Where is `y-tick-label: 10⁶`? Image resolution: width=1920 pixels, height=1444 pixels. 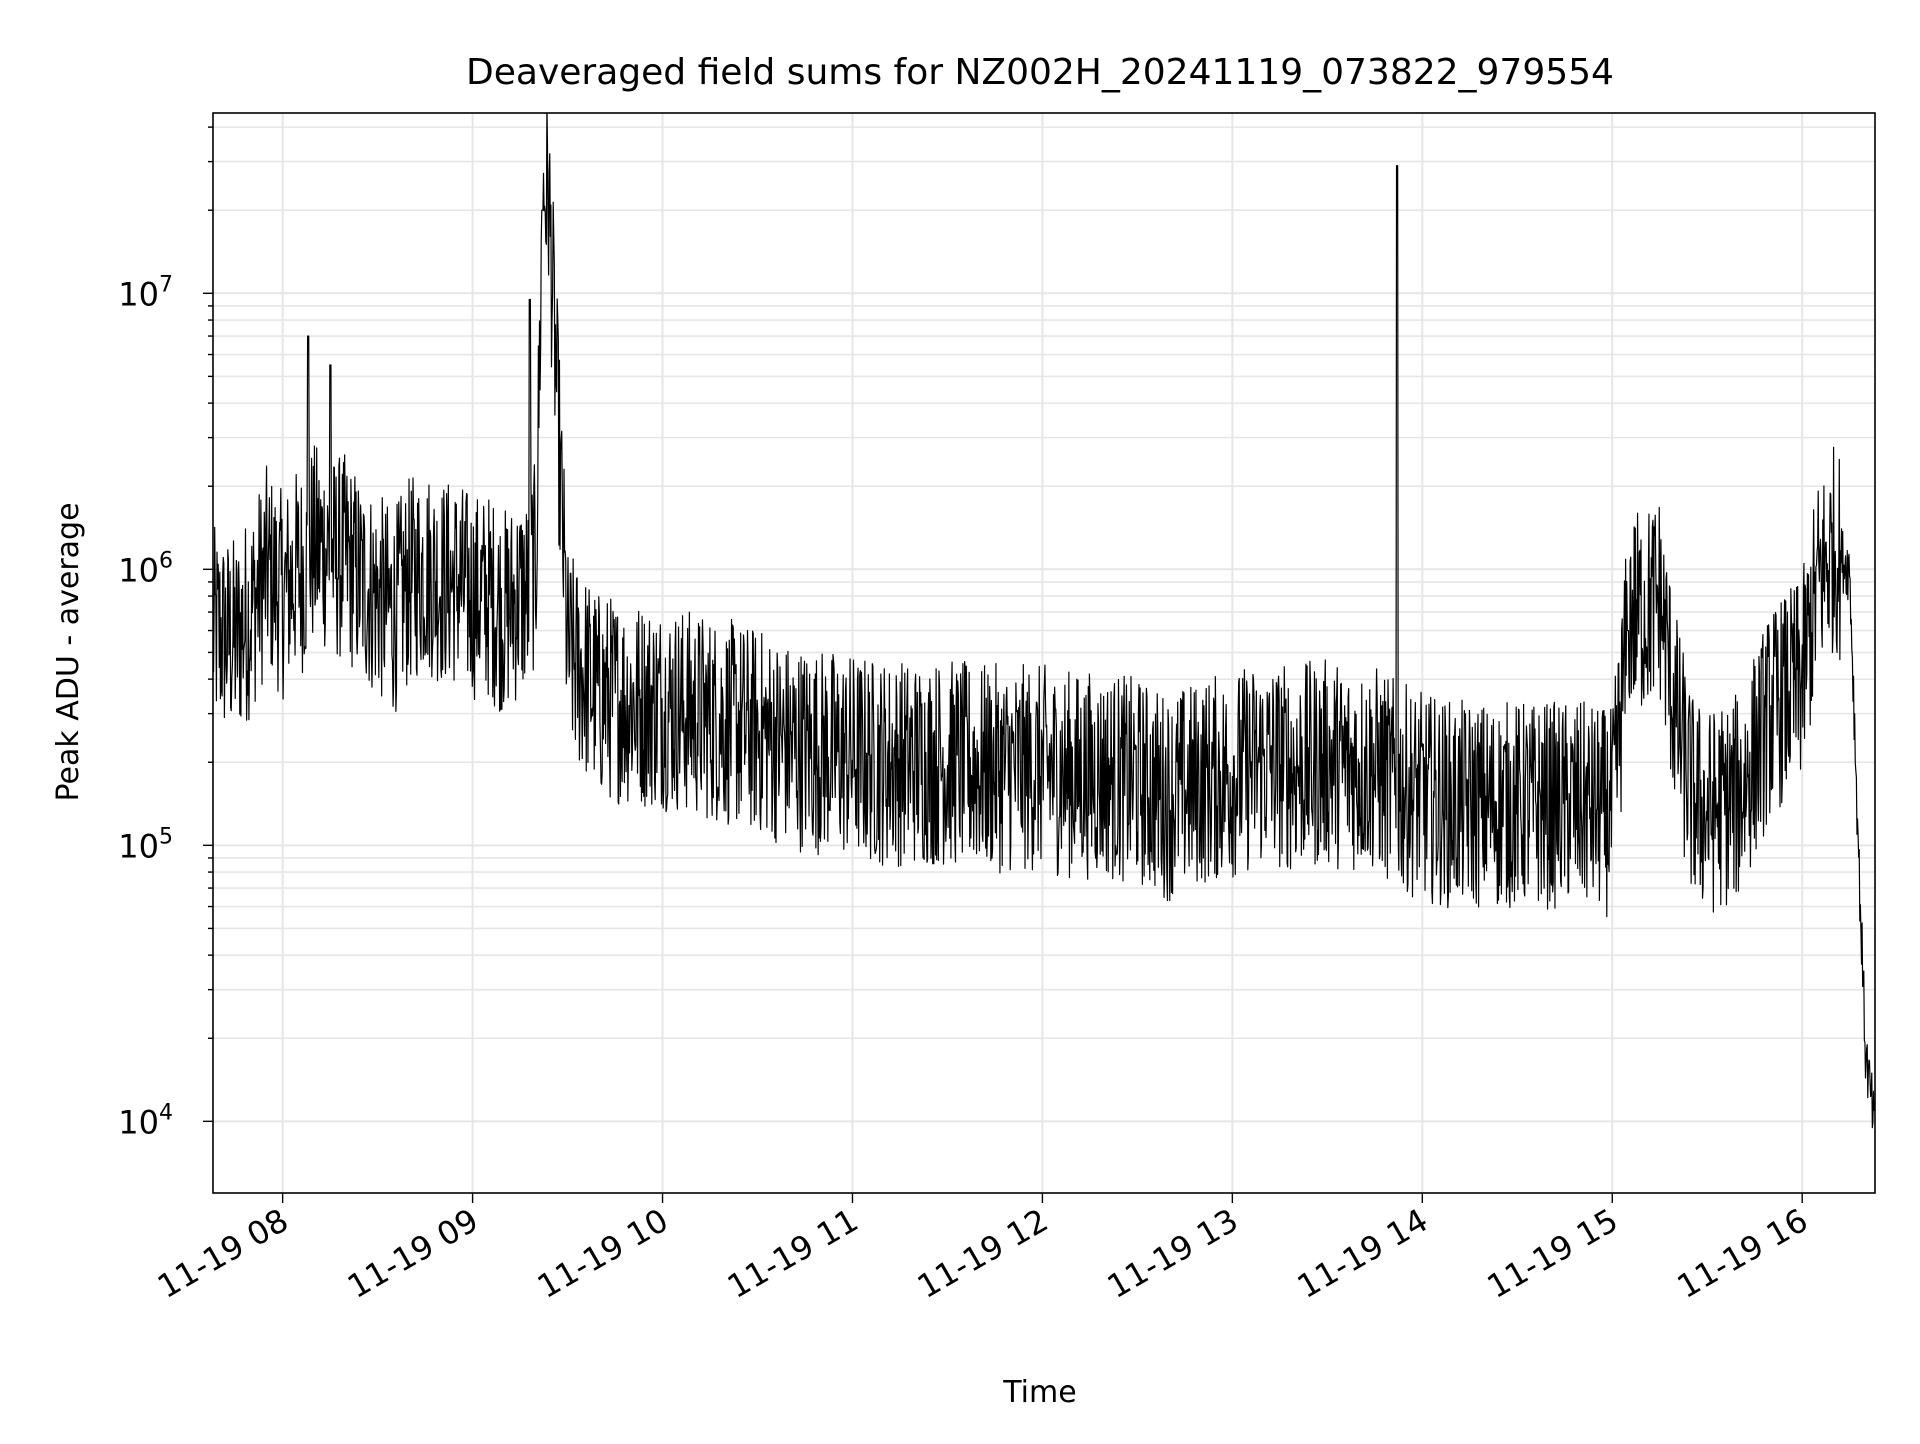 y-tick-label: 10⁶ is located at coordinates (145, 568).